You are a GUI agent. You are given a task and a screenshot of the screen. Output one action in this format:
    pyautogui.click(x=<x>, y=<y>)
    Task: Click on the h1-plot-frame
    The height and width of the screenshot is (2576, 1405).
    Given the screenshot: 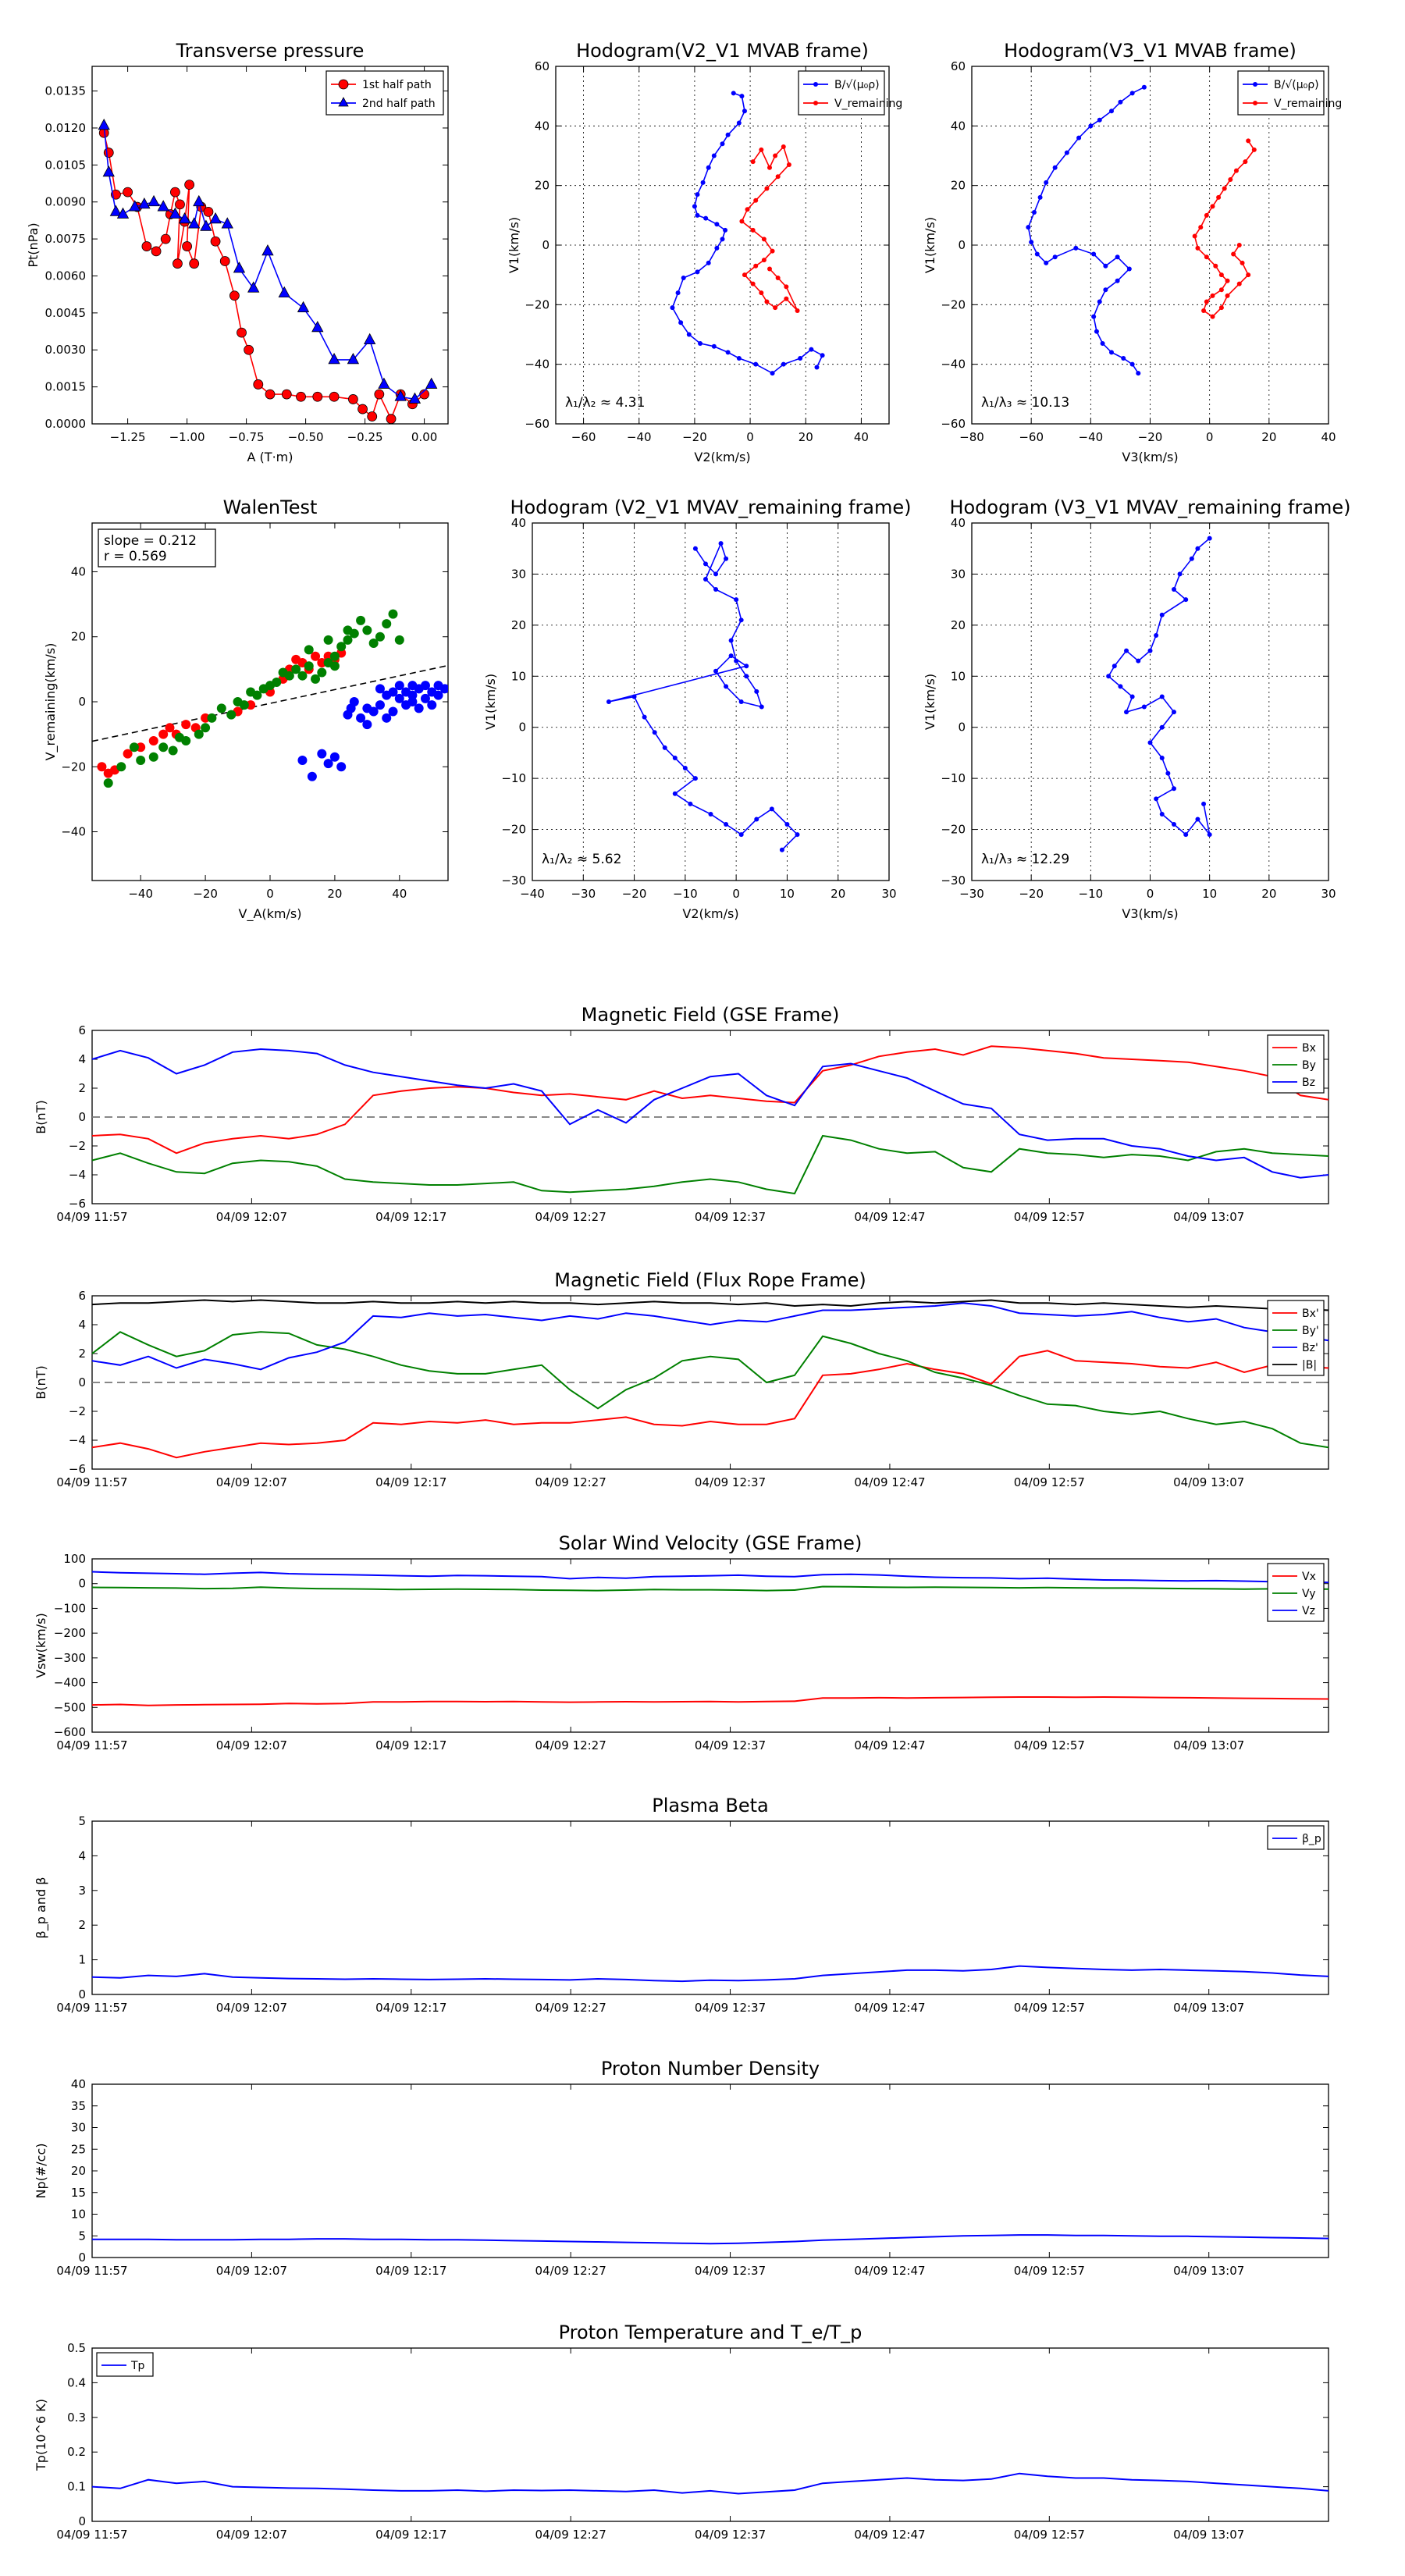 What is the action you would take?
    pyautogui.click(x=722, y=245)
    